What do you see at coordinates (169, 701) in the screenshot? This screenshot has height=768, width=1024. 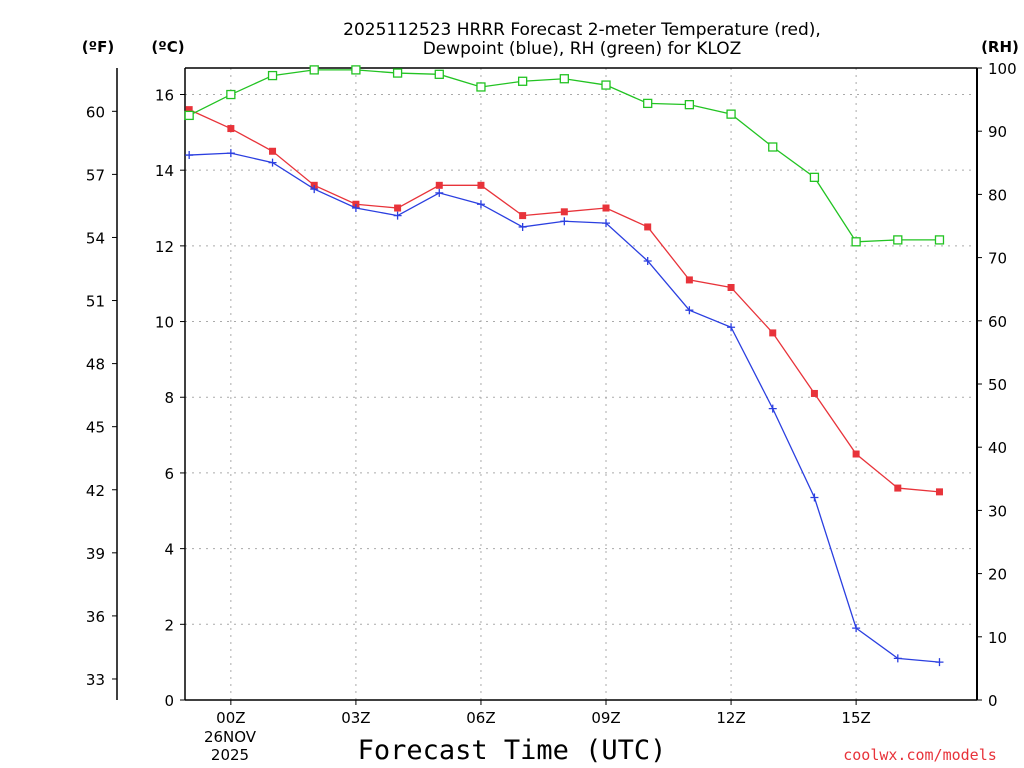 I see `celsius-tick-label: 0` at bounding box center [169, 701].